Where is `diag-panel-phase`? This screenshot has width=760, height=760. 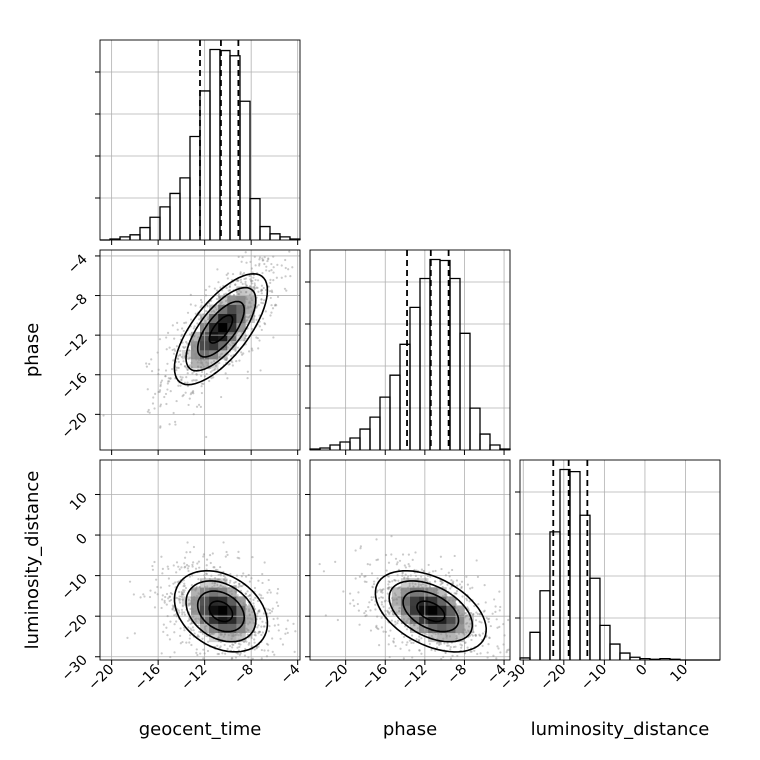
diag-panel-phase is located at coordinates (410, 350).